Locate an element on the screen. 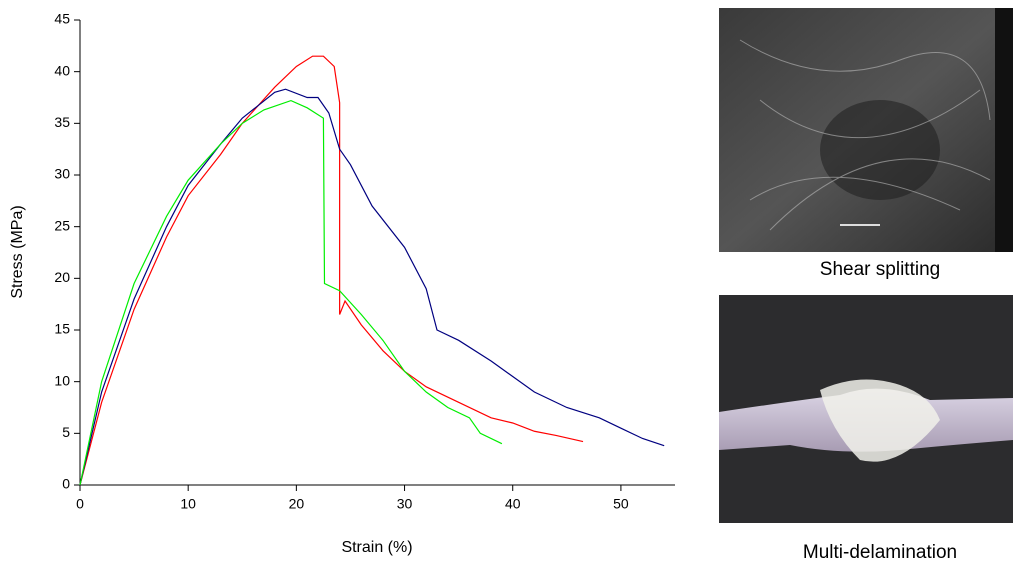  y-tick-label: 15 is located at coordinates (62, 329).